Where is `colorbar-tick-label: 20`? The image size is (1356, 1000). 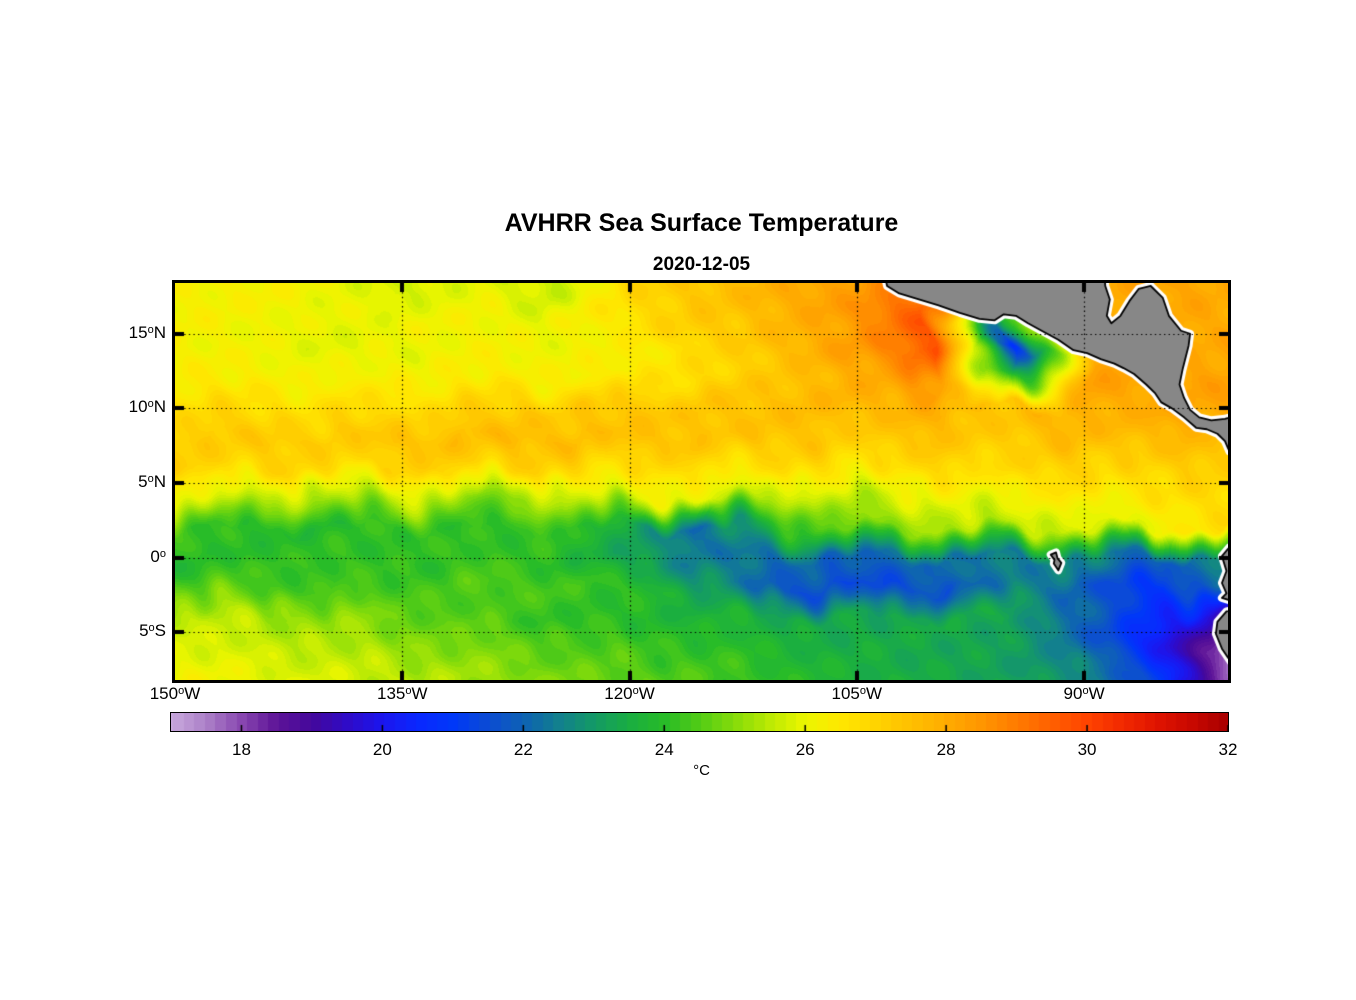 colorbar-tick-label: 20 is located at coordinates (382, 749).